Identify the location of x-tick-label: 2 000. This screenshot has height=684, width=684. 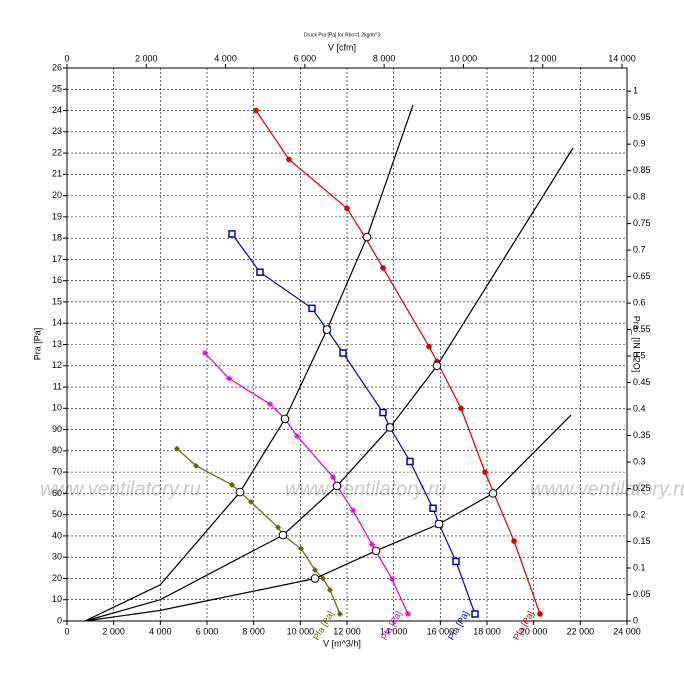
(113, 631).